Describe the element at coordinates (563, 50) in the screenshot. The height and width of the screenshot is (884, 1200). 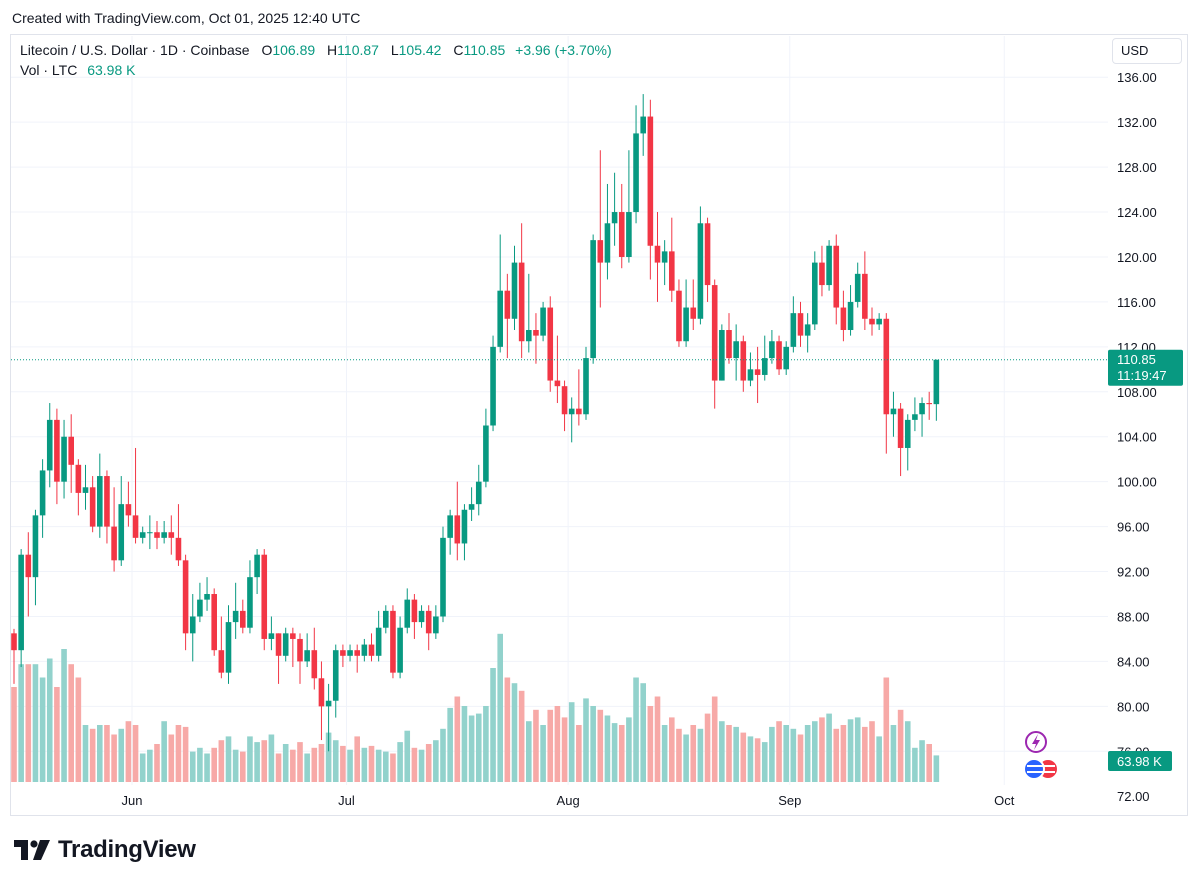
I see `change-value: +3.96 (+3.70%)` at that location.